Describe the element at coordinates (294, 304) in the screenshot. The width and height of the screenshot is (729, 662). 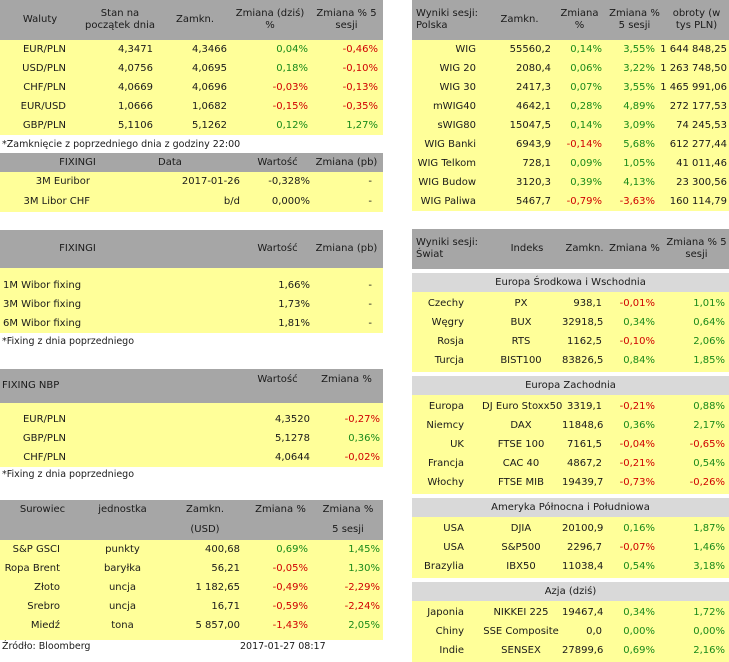
I see `wibor-value-cell: 1,73%` at that location.